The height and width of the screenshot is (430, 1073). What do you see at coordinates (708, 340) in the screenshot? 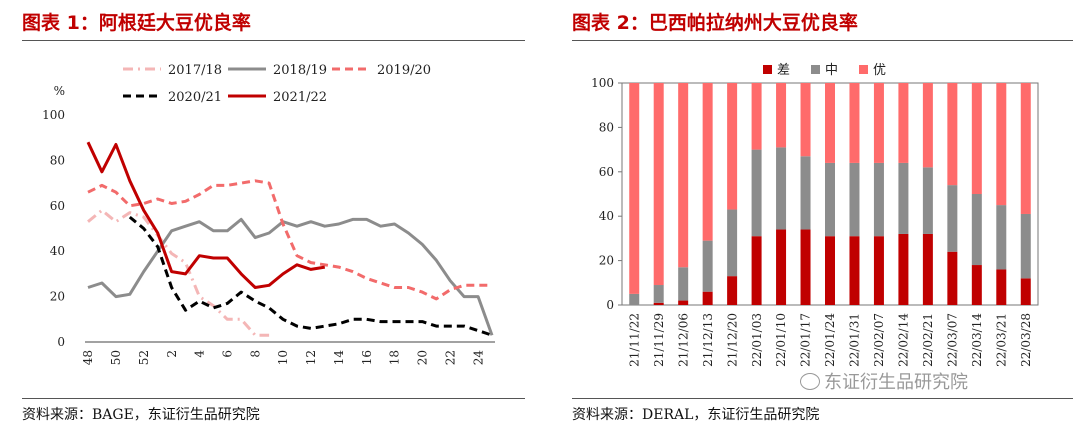
I see `x-tick-label: 21/12/13` at bounding box center [708, 340].